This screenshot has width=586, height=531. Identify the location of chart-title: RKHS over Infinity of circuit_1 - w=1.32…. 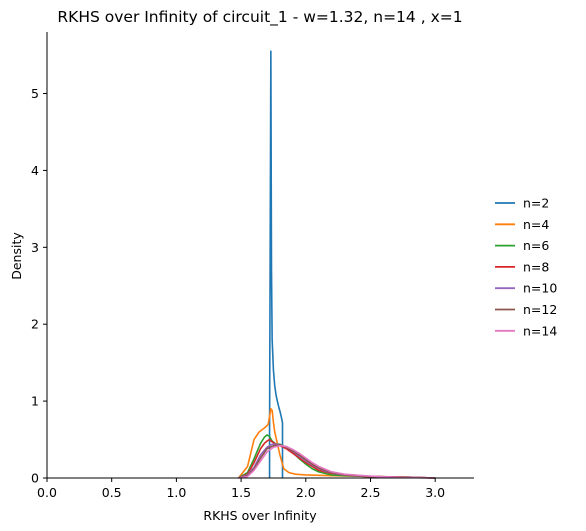
(259, 17).